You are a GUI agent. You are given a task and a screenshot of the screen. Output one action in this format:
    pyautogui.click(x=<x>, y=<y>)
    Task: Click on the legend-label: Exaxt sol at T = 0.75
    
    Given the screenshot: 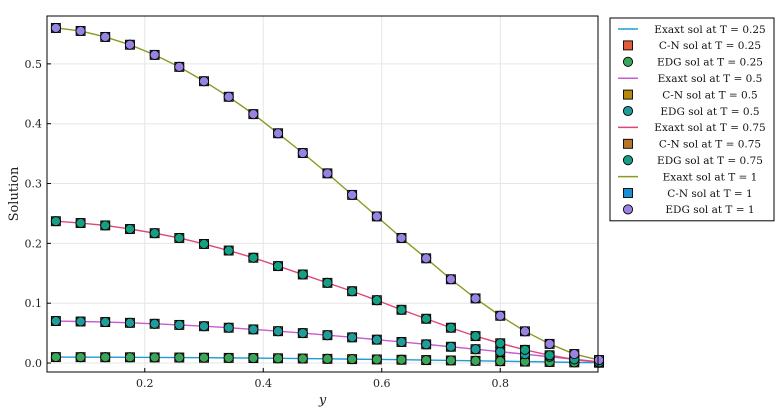 What is the action you would take?
    pyautogui.click(x=709, y=128)
    